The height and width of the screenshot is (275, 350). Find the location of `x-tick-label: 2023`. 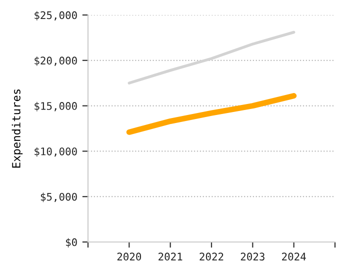

x-tick-label: 2023 is located at coordinates (252, 256).